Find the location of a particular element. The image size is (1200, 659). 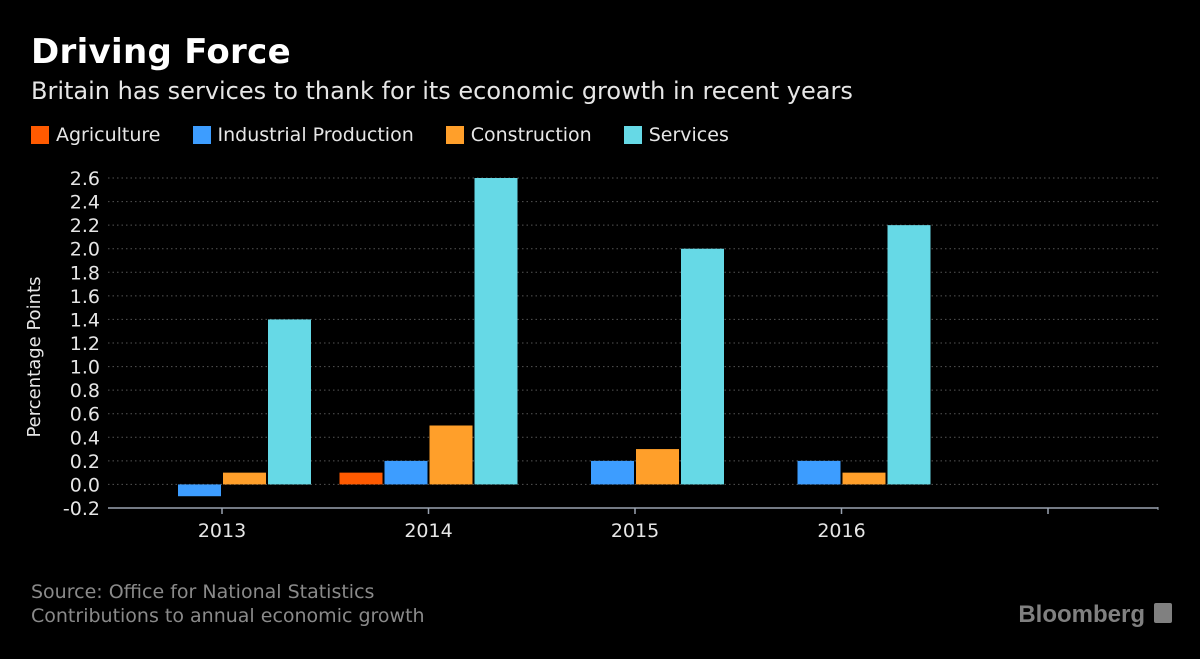

legend-swatch-services is located at coordinates (632, 135).